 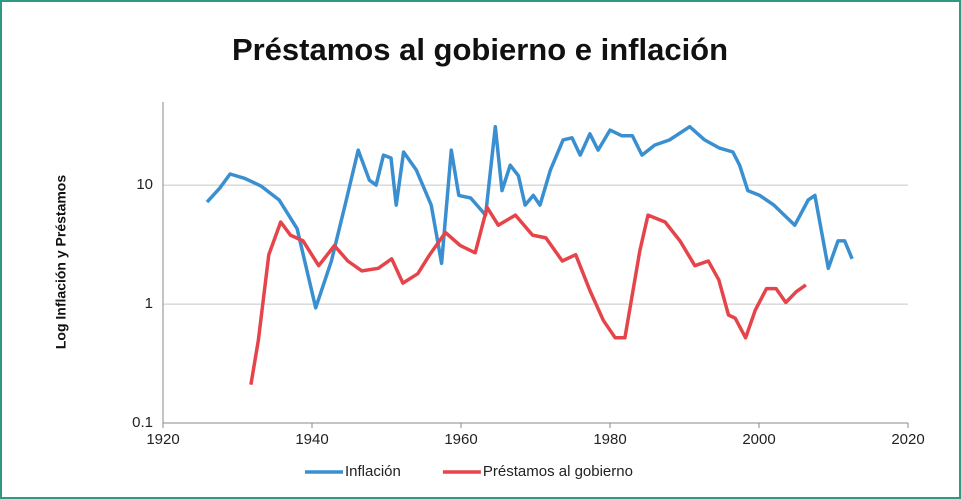 What do you see at coordinates (907, 439) in the screenshot?
I see `x-tick-label: 2020` at bounding box center [907, 439].